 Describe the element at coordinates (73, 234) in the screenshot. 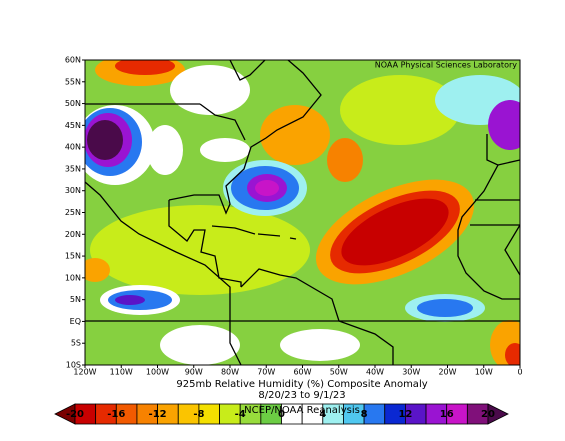

I see `lat-label: 20N` at that location.